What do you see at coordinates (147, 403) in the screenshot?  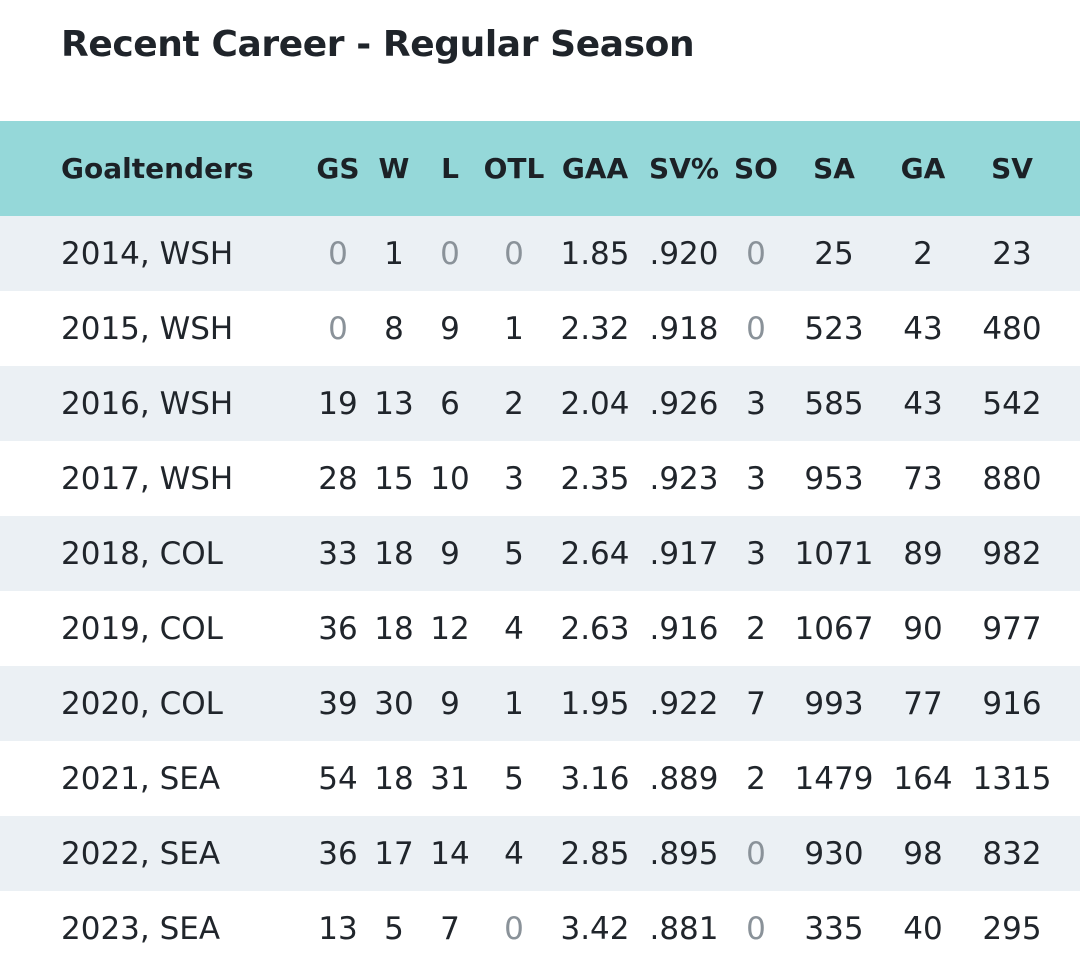 I see `cell-season-team: 2016, WSH` at bounding box center [147, 403].